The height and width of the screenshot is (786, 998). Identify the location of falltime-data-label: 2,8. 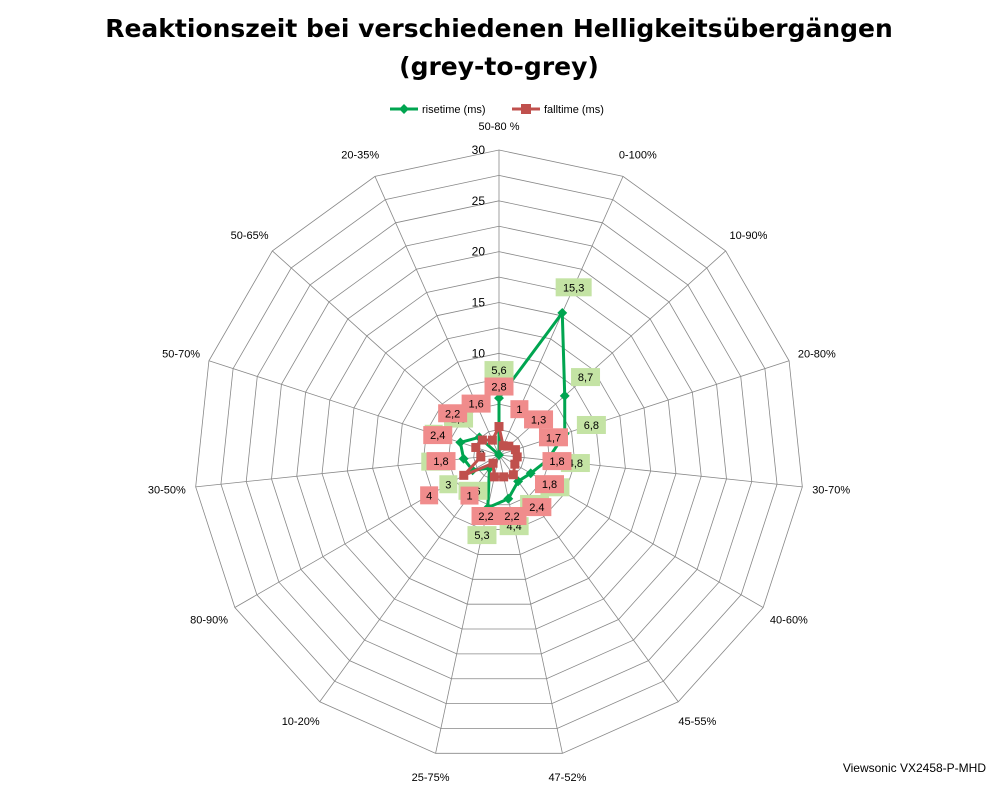
(499, 386).